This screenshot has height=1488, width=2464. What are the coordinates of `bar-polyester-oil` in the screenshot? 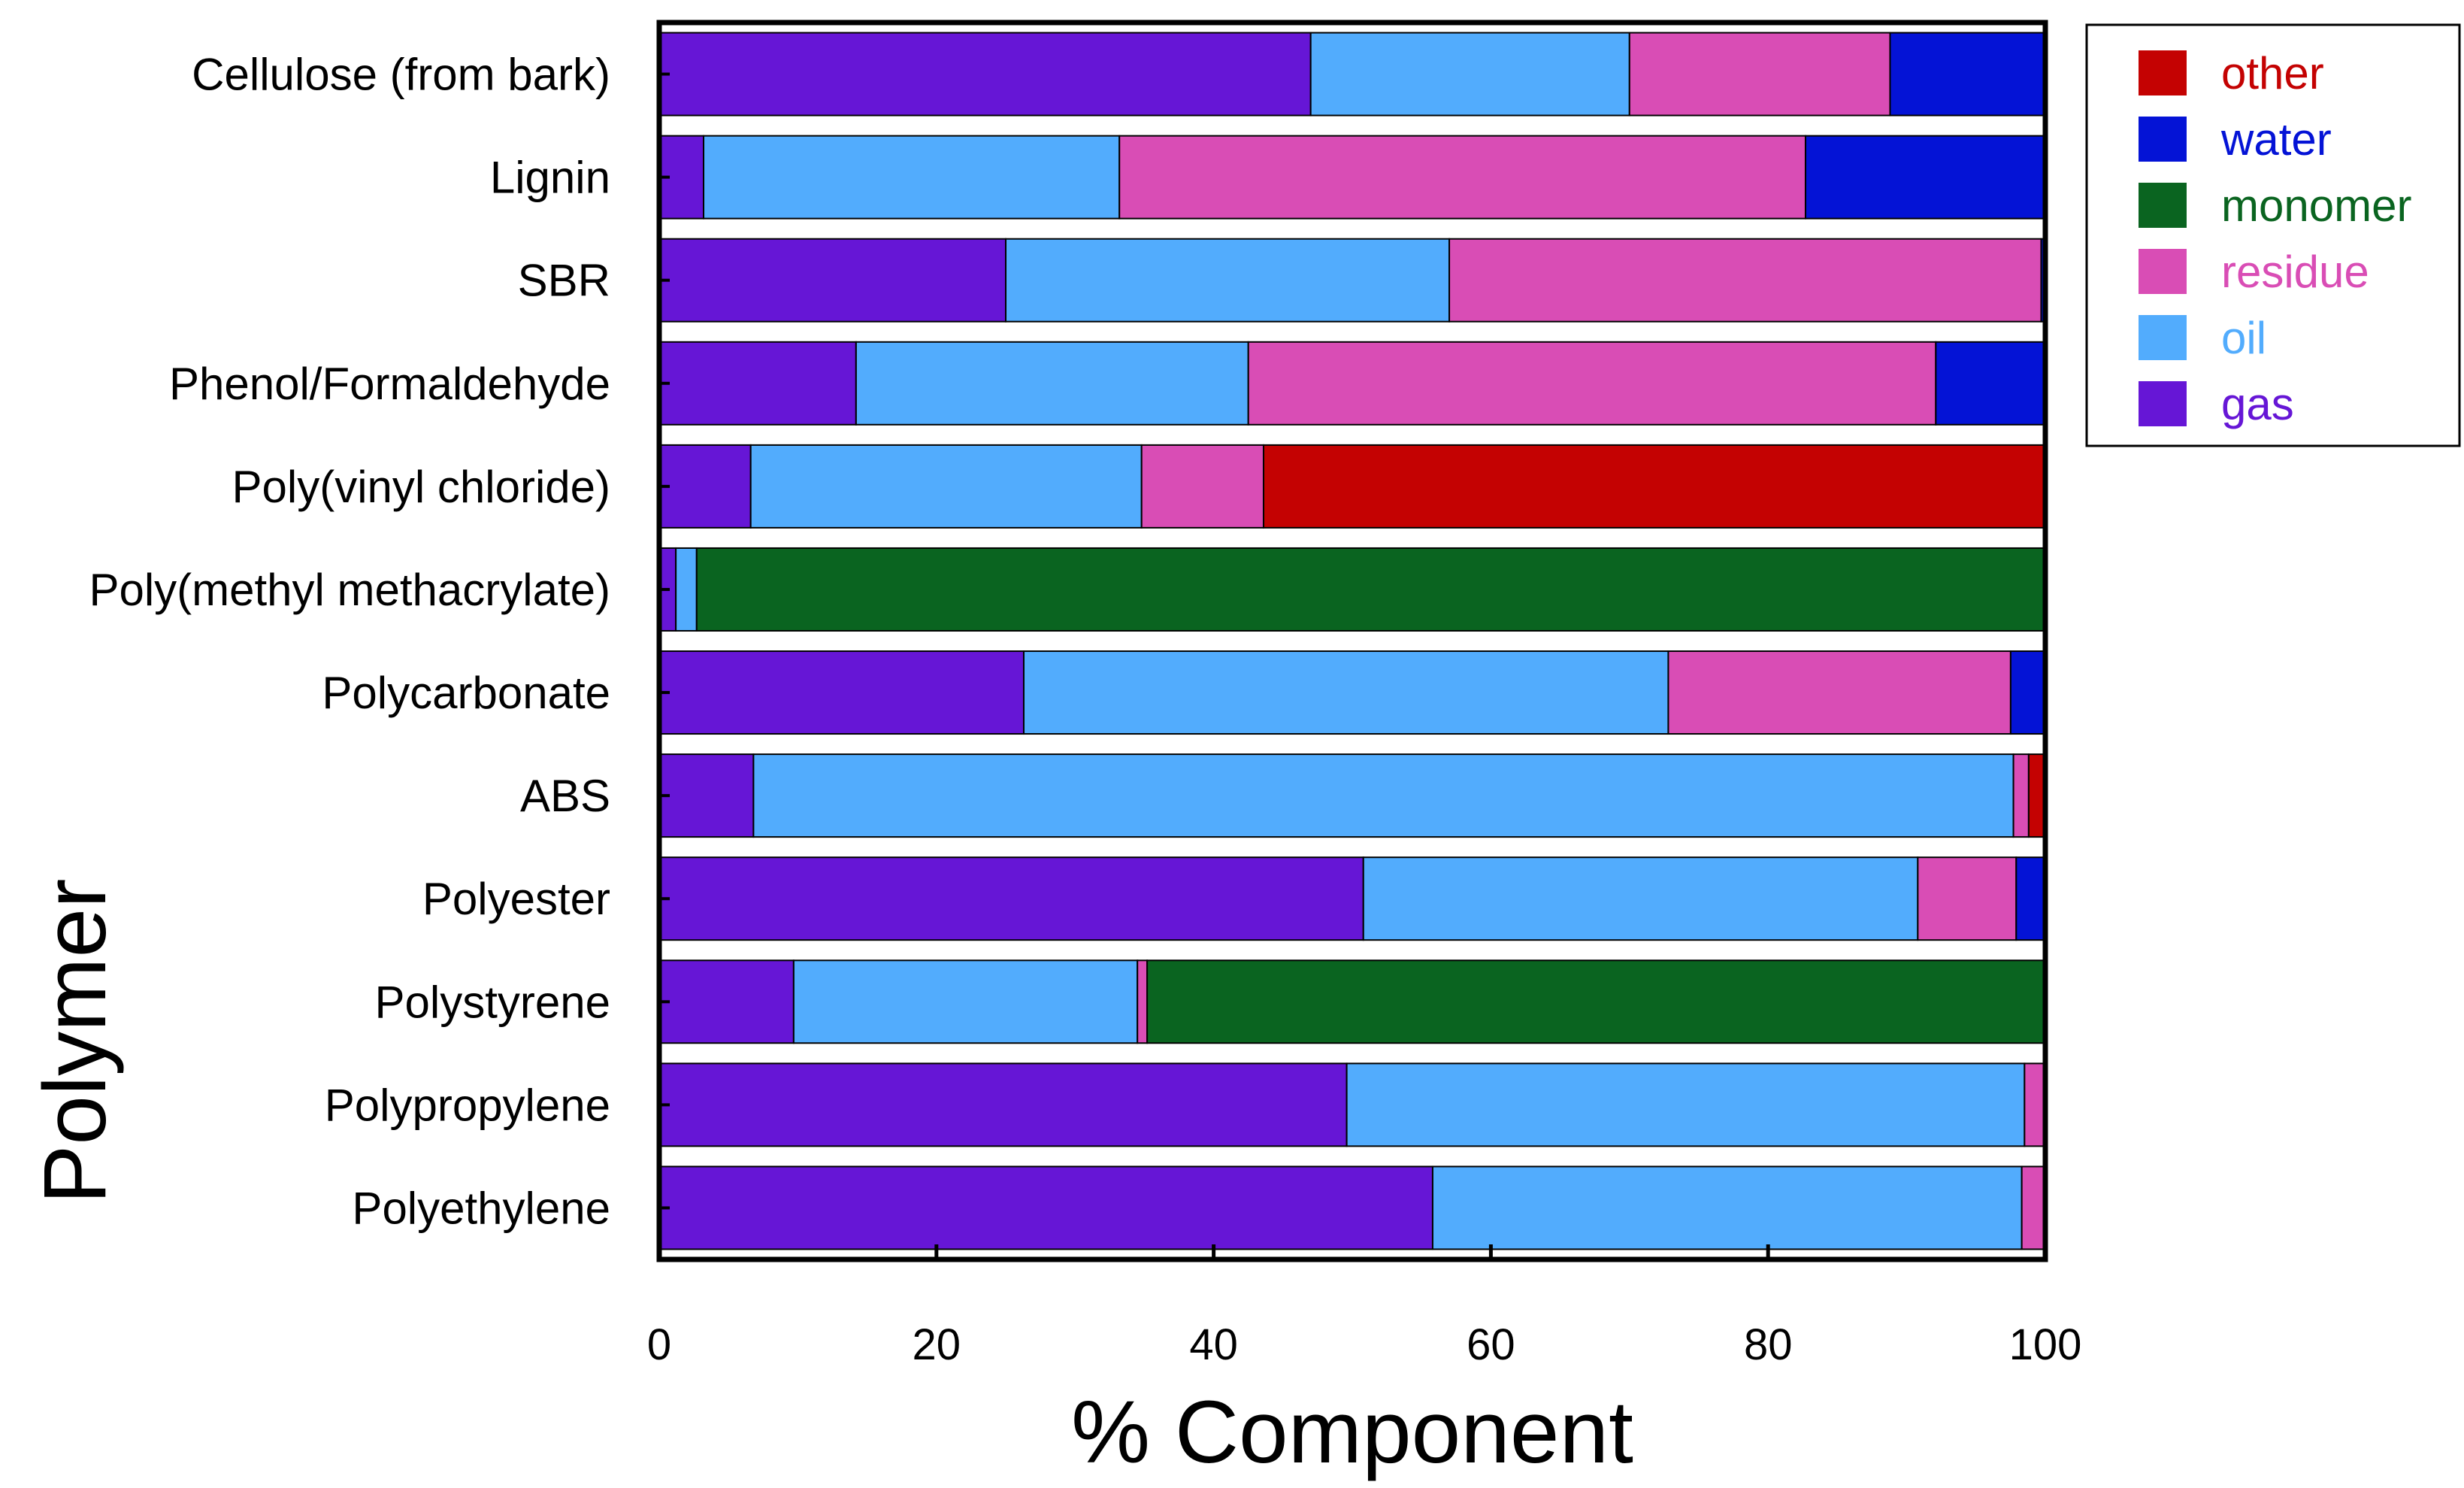 It's located at (1640, 898).